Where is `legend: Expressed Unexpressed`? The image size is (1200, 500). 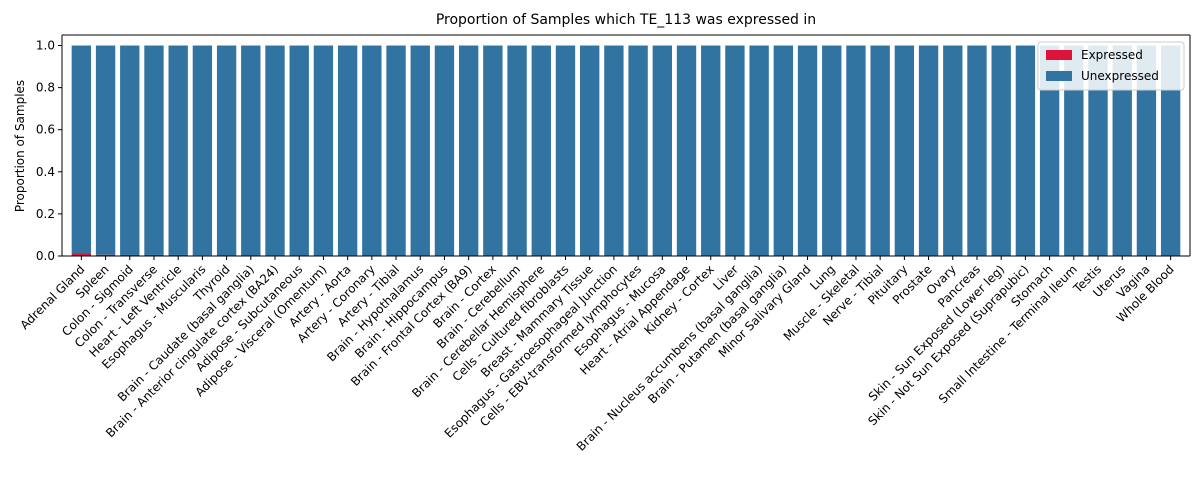
legend: Expressed Unexpressed is located at coordinates (1111, 66).